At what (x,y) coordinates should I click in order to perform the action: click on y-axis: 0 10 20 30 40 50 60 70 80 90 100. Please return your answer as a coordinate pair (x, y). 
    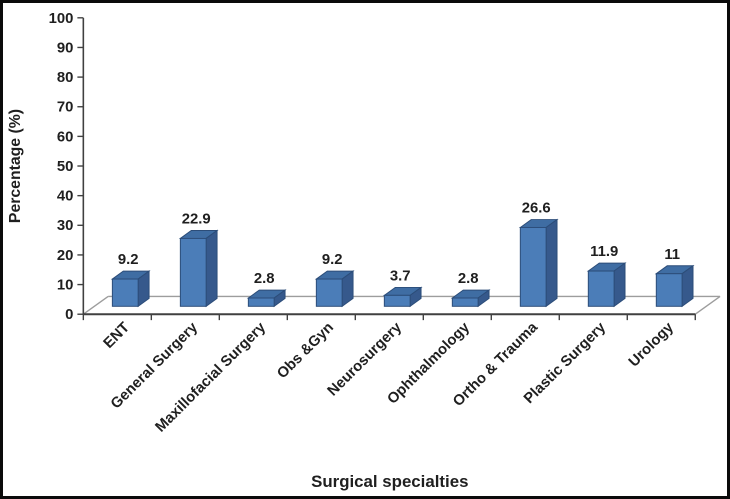
    Looking at the image, I should click on (67, 167).